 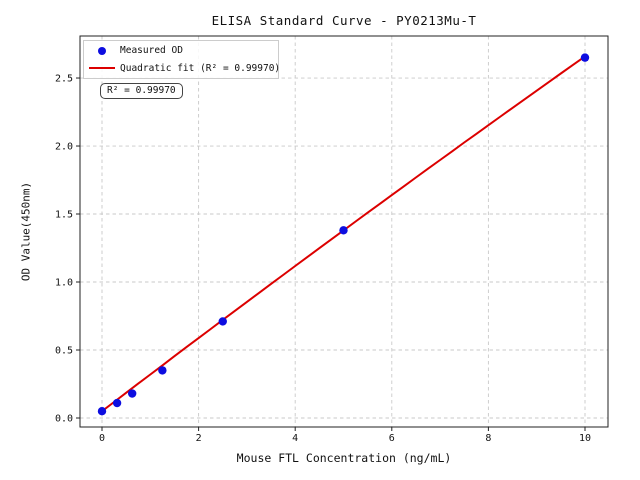 I want to click on x-axis-label: Mouse FTL Concentration (ng/mL), so click(x=344, y=458).